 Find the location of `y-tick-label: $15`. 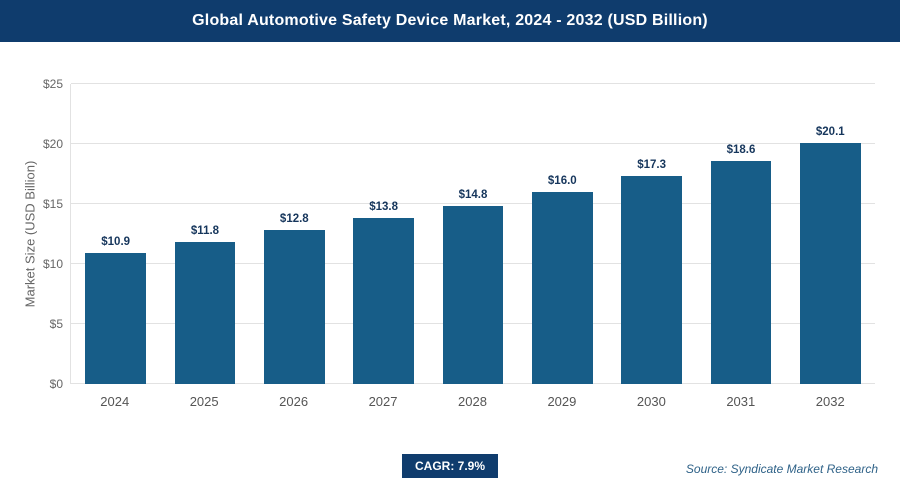

y-tick-label: $15 is located at coordinates (52, 204).